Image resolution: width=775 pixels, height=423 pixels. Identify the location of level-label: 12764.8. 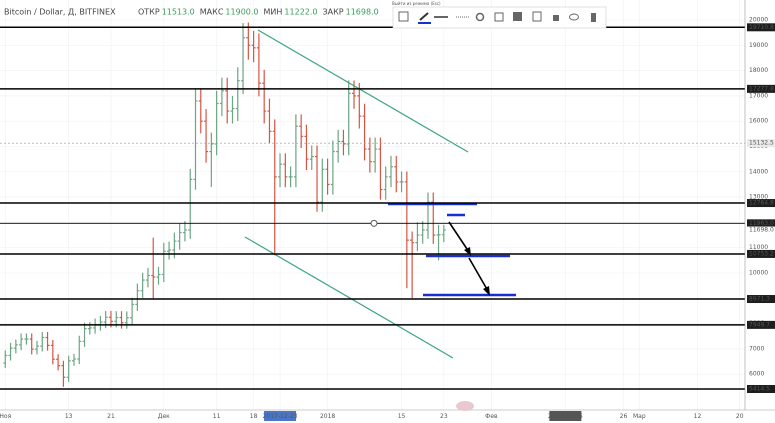
(761, 203).